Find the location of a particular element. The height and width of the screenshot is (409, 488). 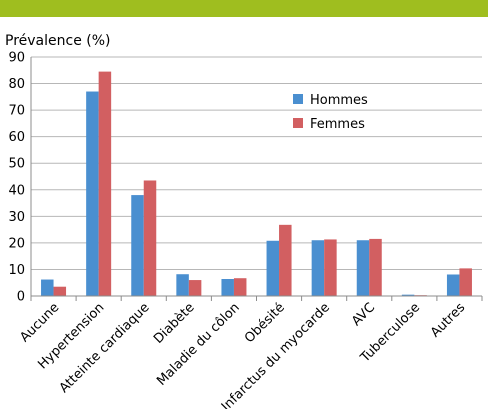

y-tick-label: 0 is located at coordinates (21, 297).